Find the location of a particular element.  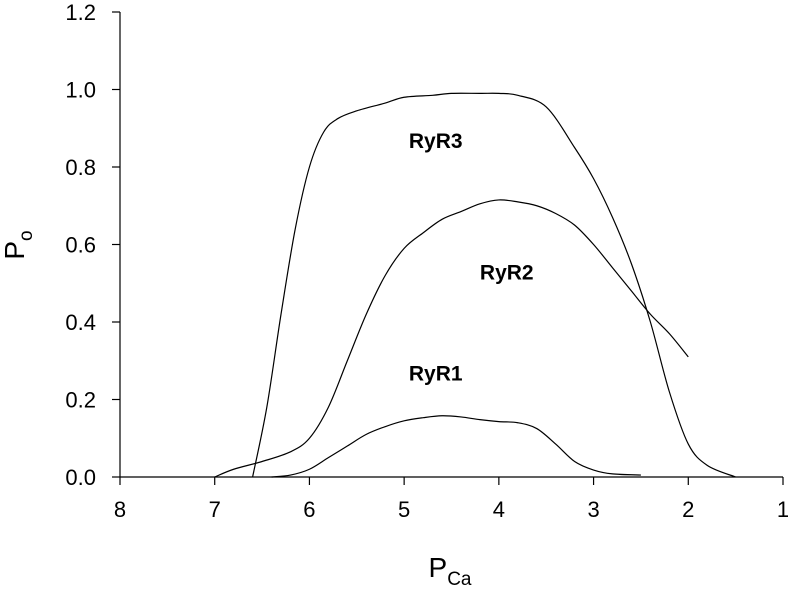

y-axis-title-sub: o is located at coordinates (26, 235).